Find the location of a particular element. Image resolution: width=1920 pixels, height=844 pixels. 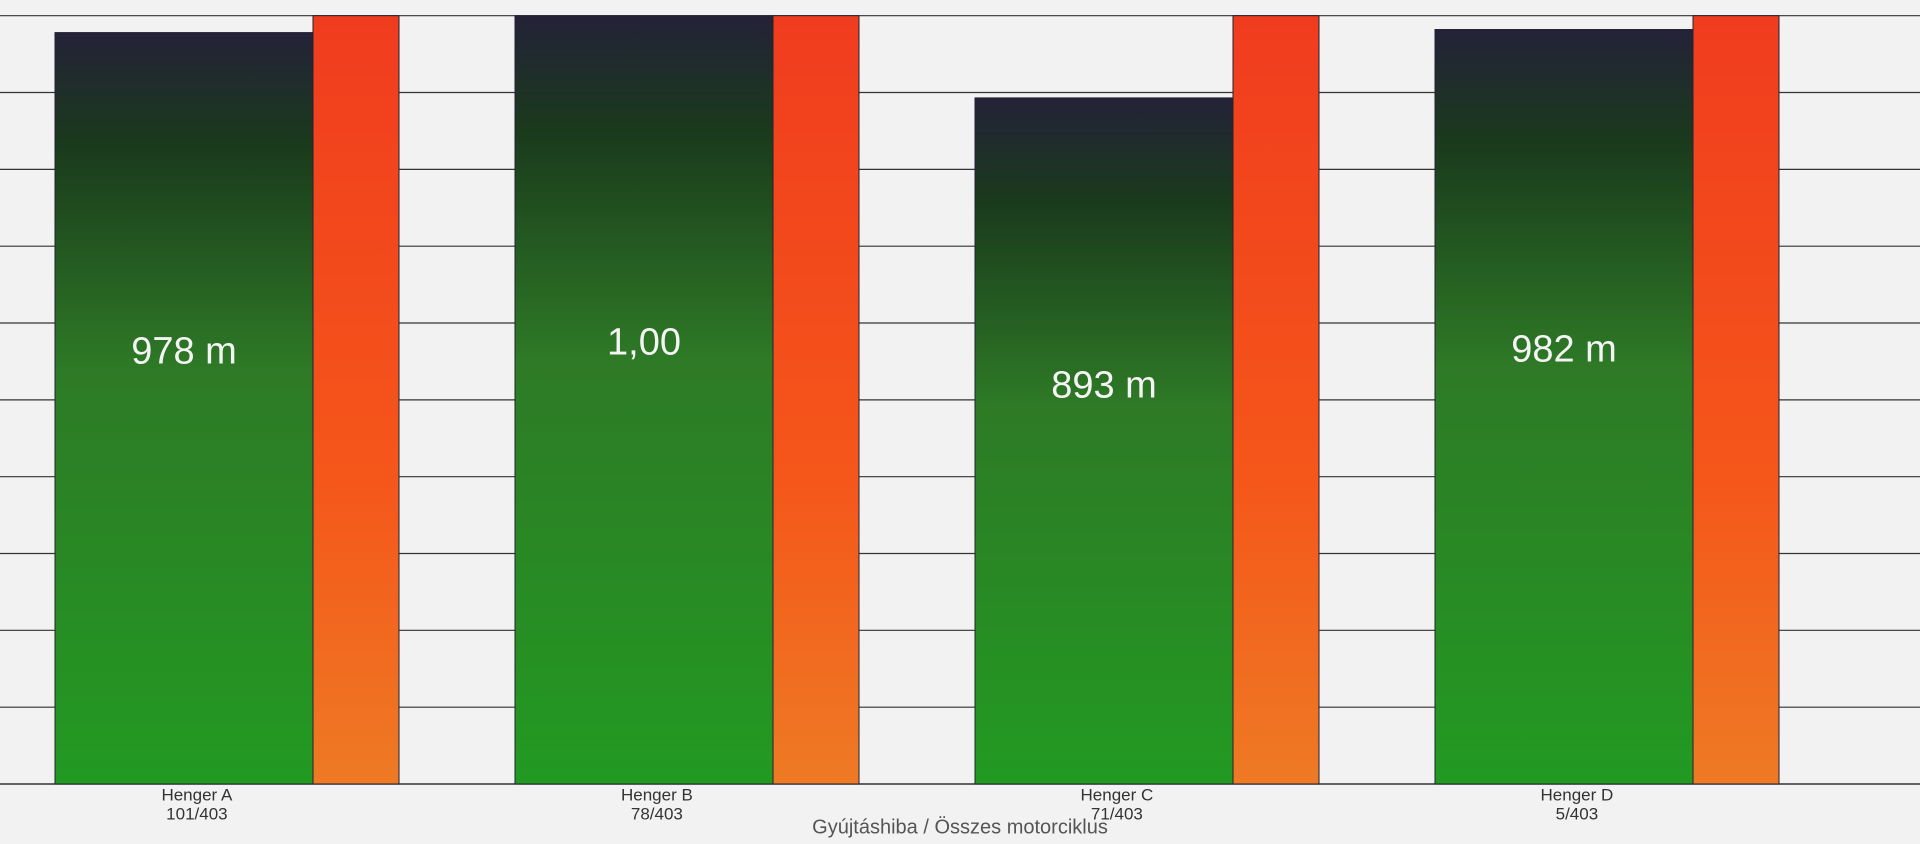

value-label: 1,00 is located at coordinates (644, 343).